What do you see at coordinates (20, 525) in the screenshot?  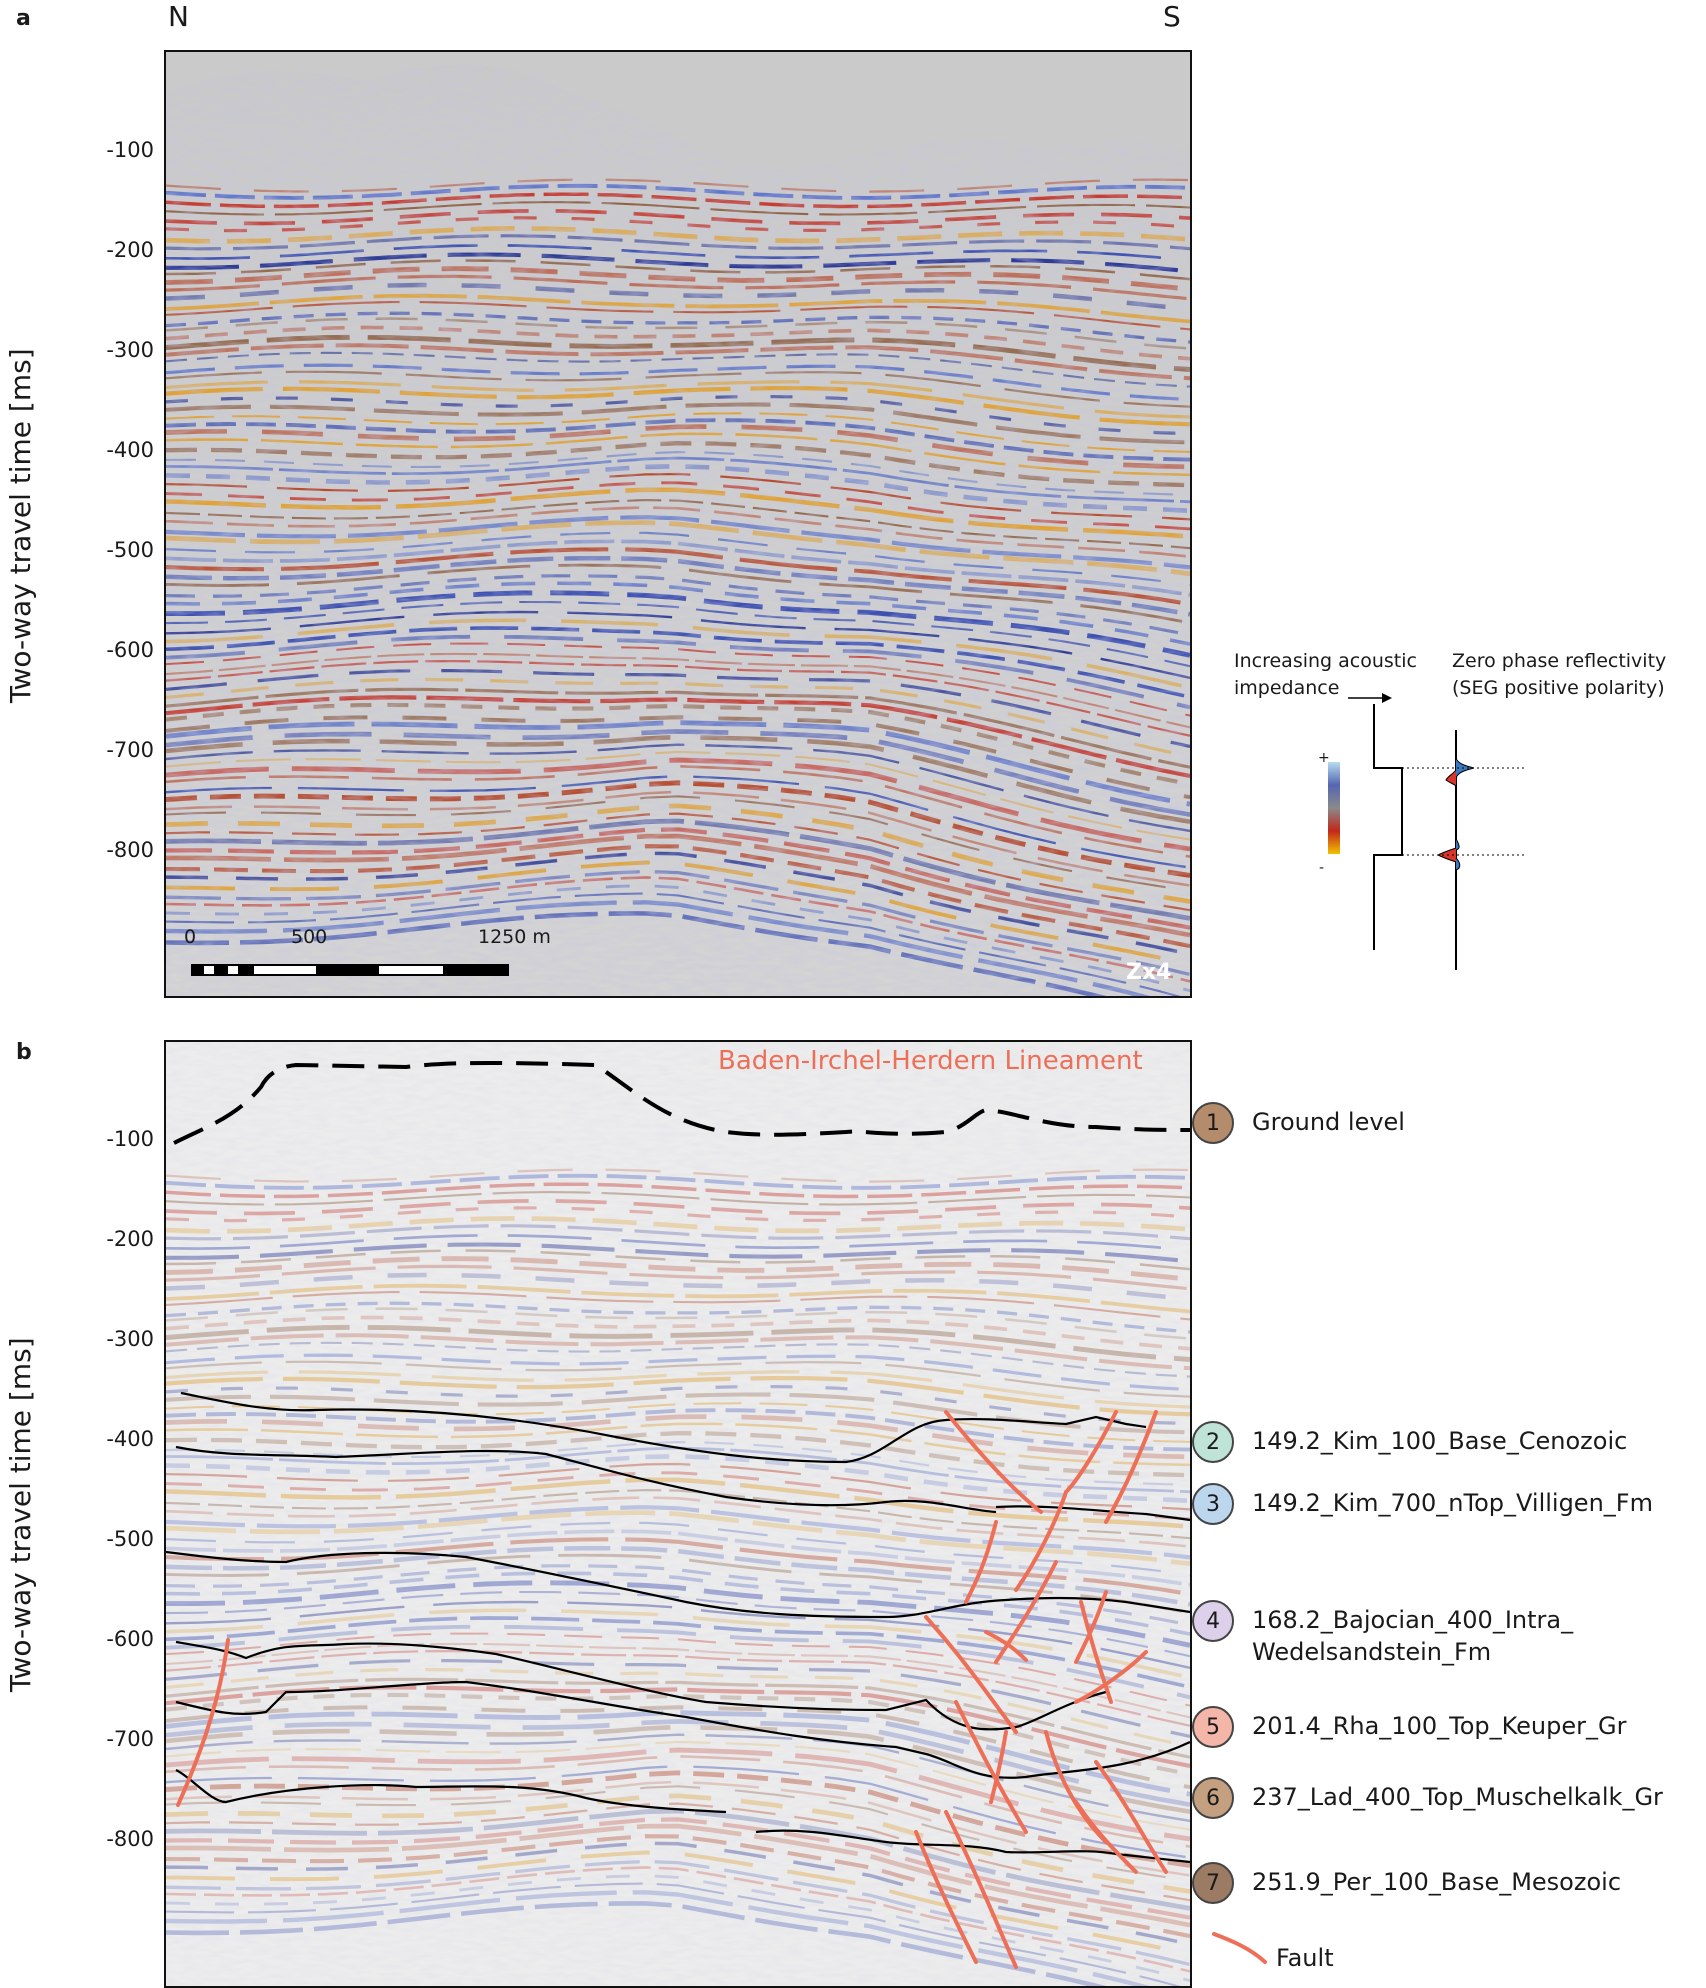 I see `panel-a-y-axis-title: Two-way travel time [ms]` at bounding box center [20, 525].